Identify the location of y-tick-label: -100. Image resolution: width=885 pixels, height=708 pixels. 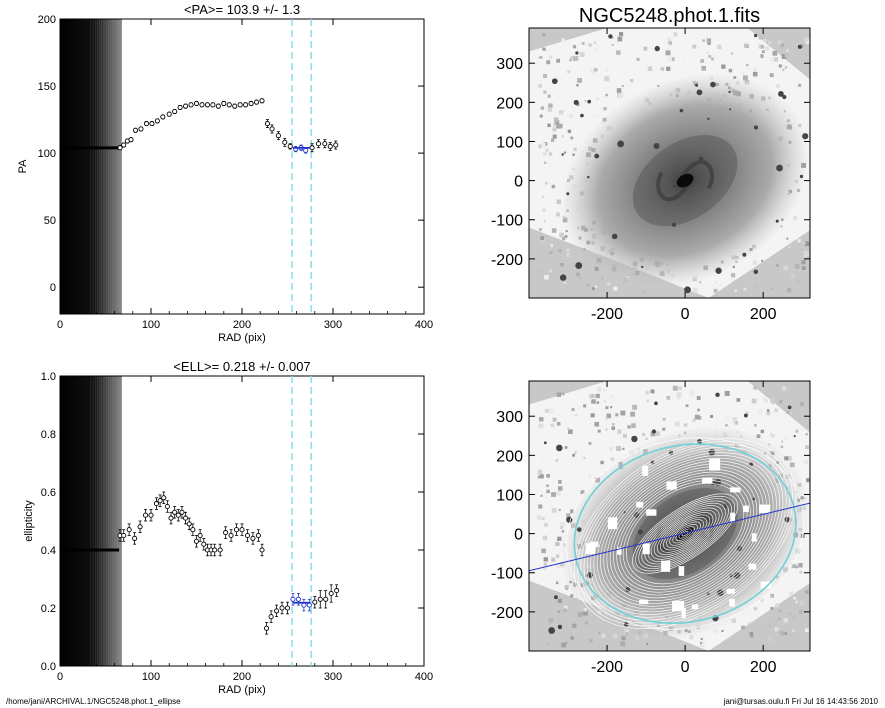
(507, 574).